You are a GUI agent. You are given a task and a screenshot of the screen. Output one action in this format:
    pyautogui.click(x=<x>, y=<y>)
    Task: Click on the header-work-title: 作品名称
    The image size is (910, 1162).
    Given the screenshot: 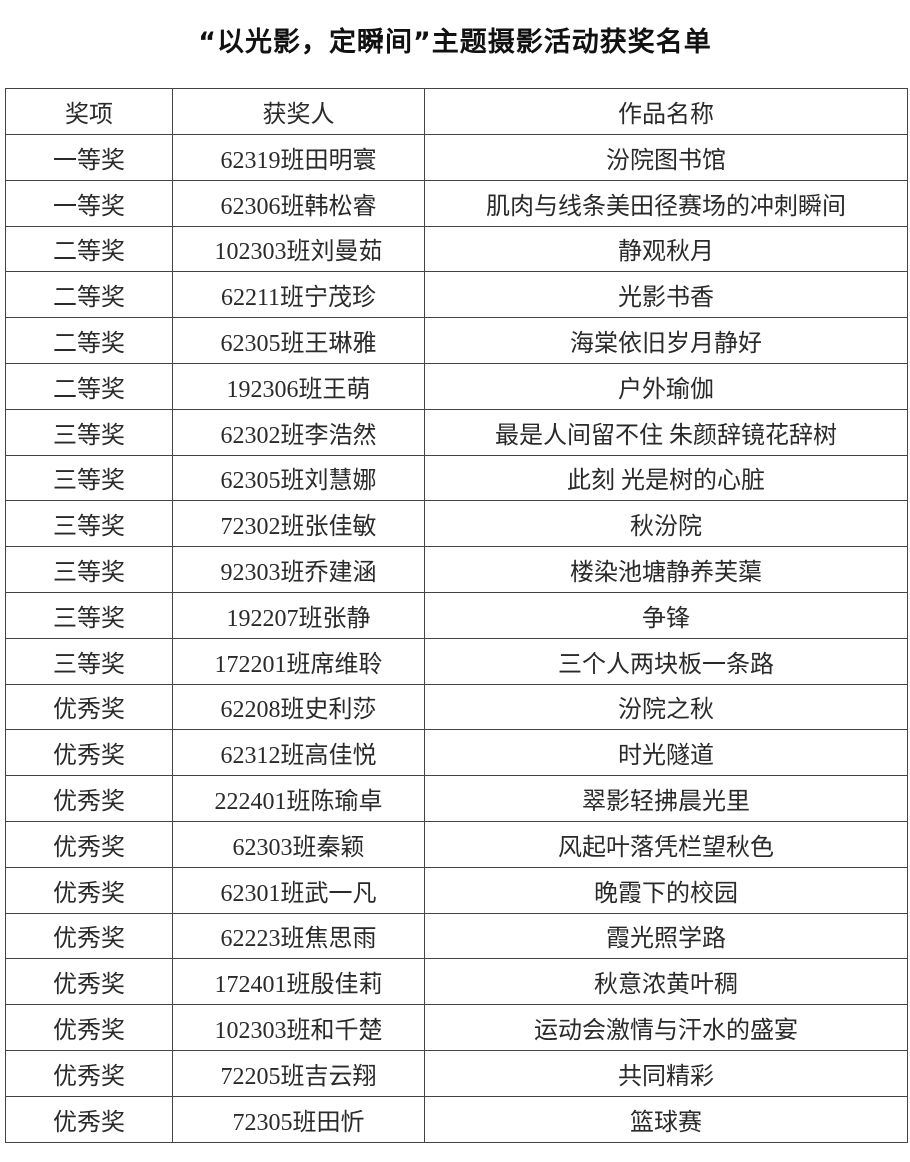 What is the action you would take?
    pyautogui.click(x=666, y=111)
    